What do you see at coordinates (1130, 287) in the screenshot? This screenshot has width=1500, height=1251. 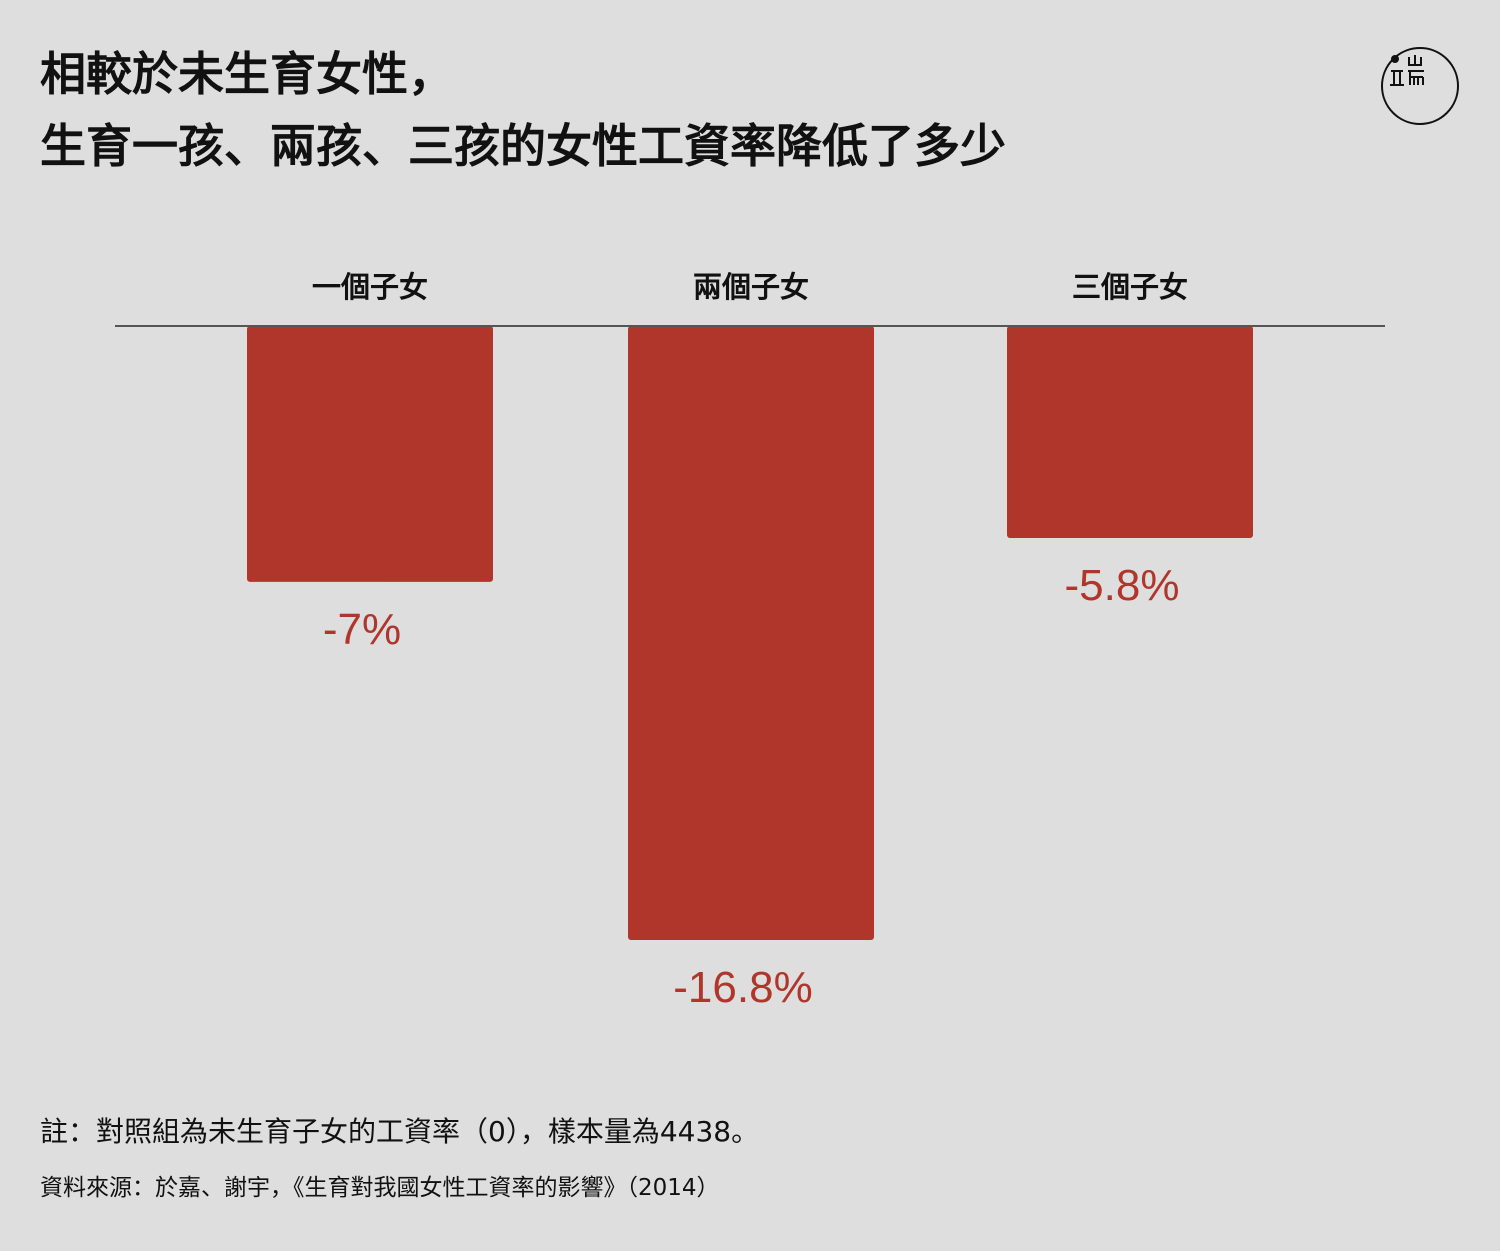 I see `category-label: 三個子女` at bounding box center [1130, 287].